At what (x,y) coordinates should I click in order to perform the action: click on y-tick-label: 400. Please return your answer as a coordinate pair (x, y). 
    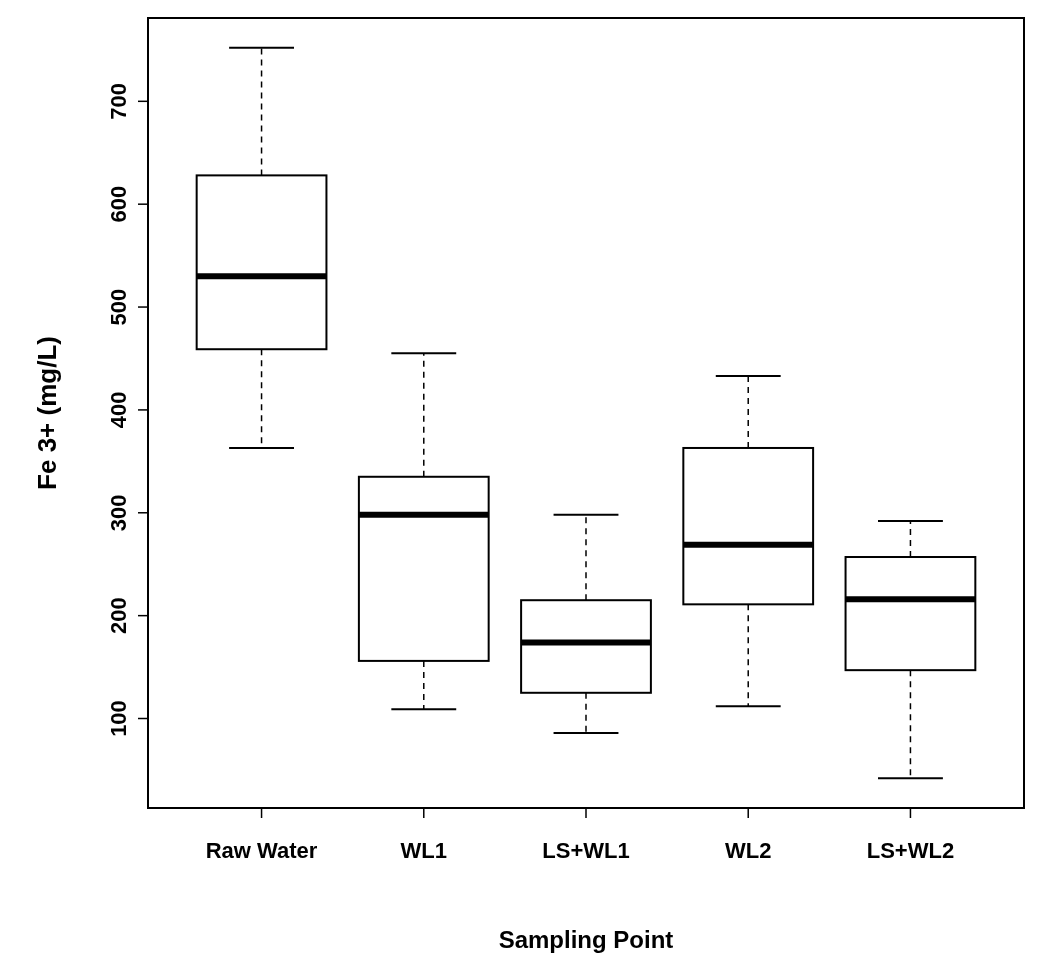
    Looking at the image, I should click on (118, 410).